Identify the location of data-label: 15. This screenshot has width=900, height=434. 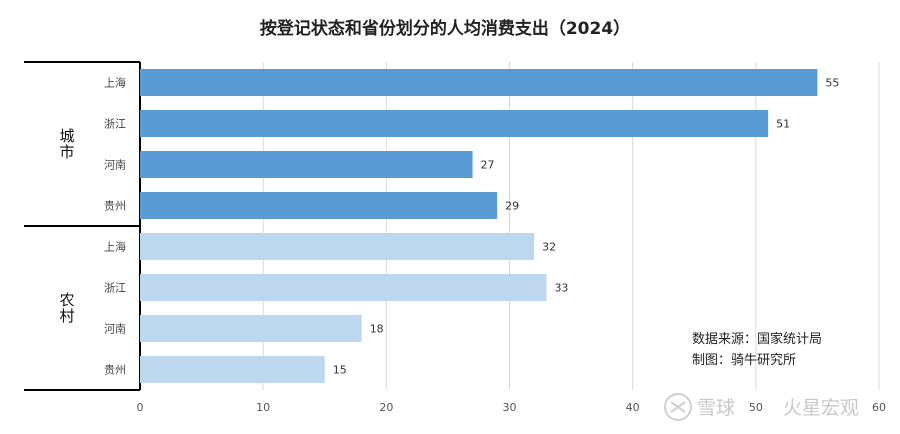
(340, 370).